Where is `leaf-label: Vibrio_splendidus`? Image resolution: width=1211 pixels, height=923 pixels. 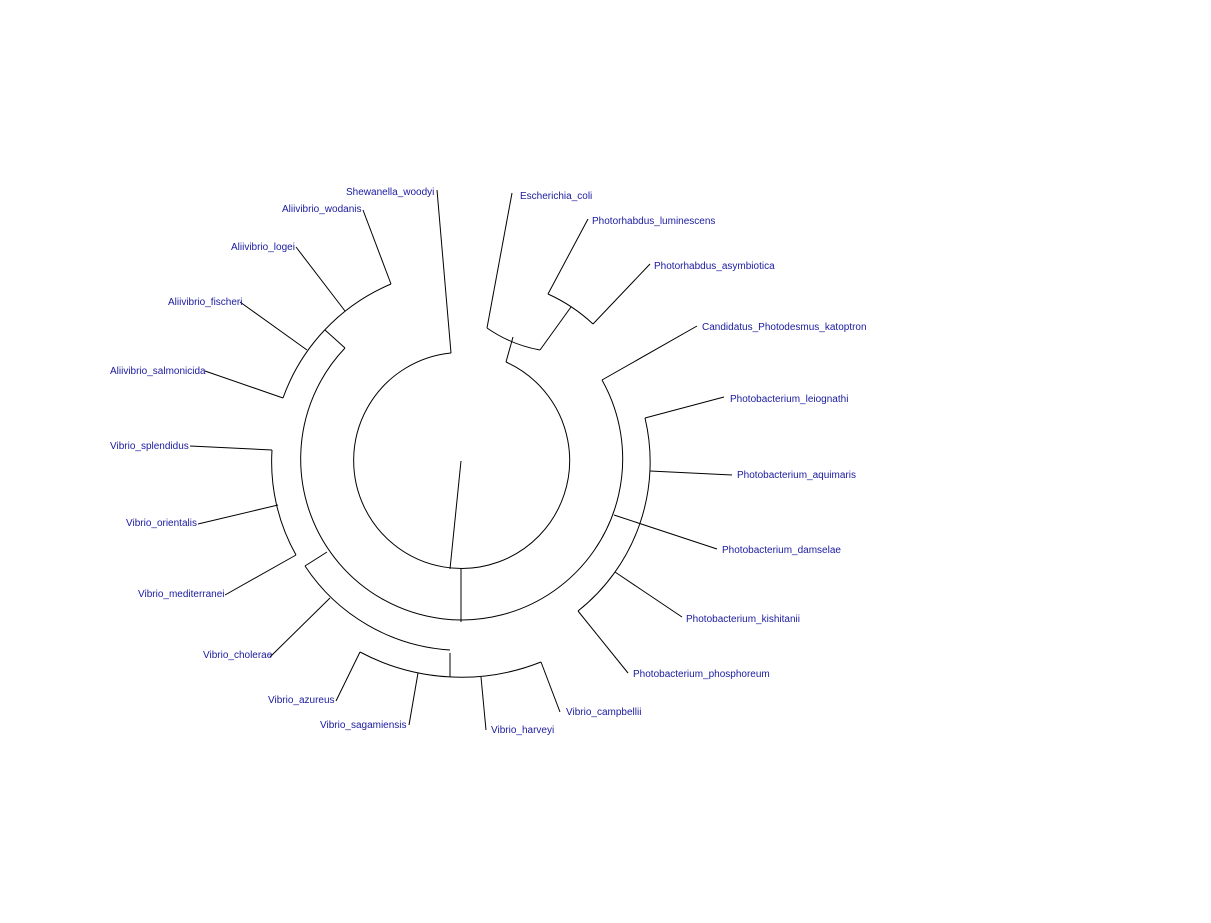
leaf-label: Vibrio_splendidus is located at coordinates (149, 446).